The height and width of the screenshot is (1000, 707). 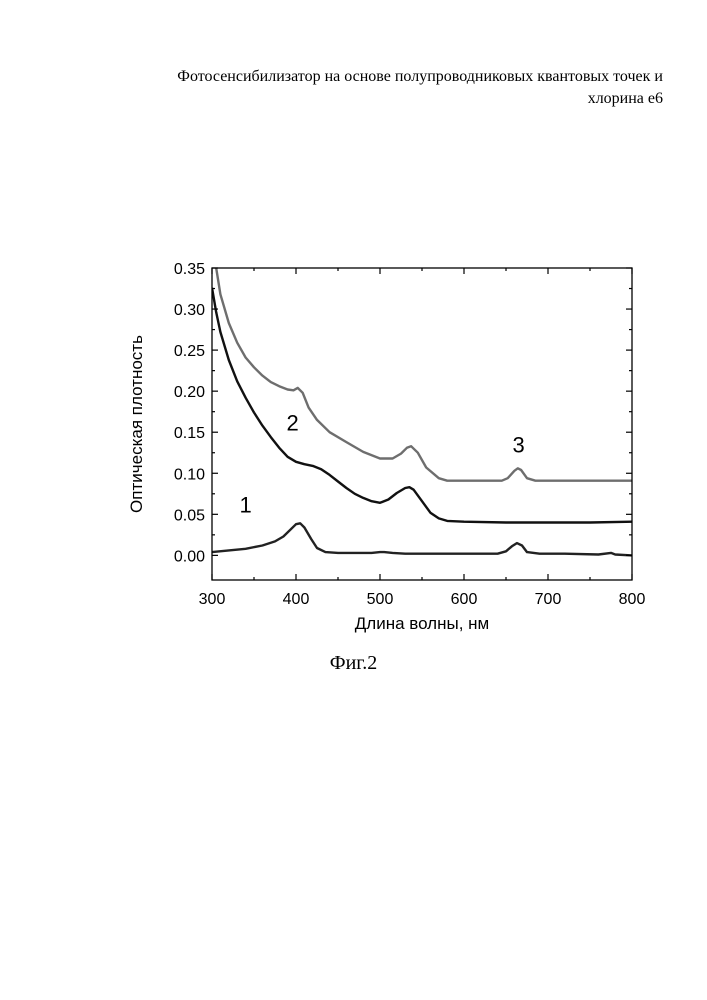 What do you see at coordinates (518, 445) in the screenshot?
I see `curve-label-3: 3` at bounding box center [518, 445].